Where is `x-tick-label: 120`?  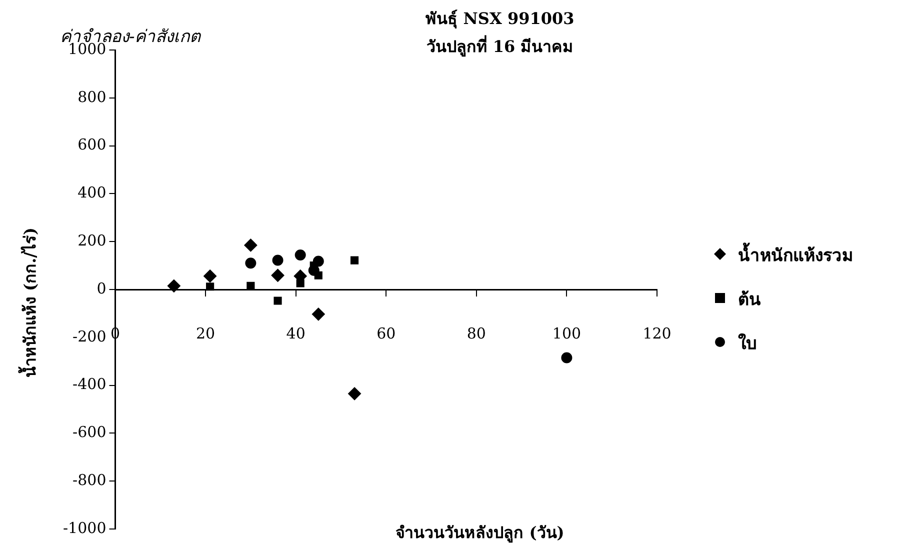
x-tick-label: 120 is located at coordinates (657, 333).